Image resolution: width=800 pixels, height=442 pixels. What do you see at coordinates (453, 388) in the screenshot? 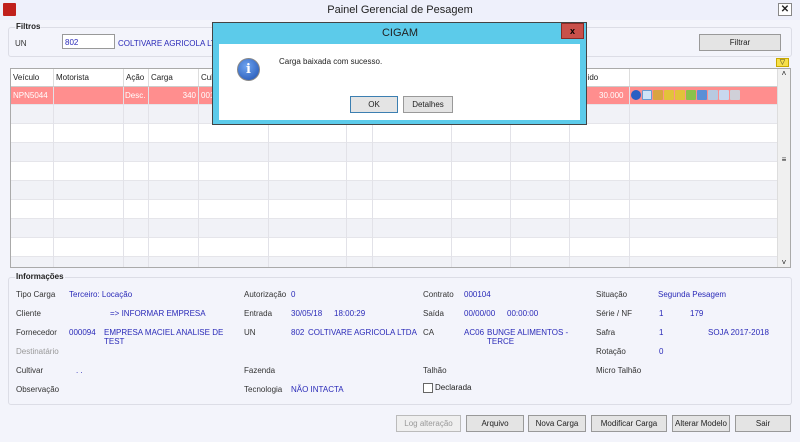
I see `declarada-label: Declarada` at bounding box center [453, 388].